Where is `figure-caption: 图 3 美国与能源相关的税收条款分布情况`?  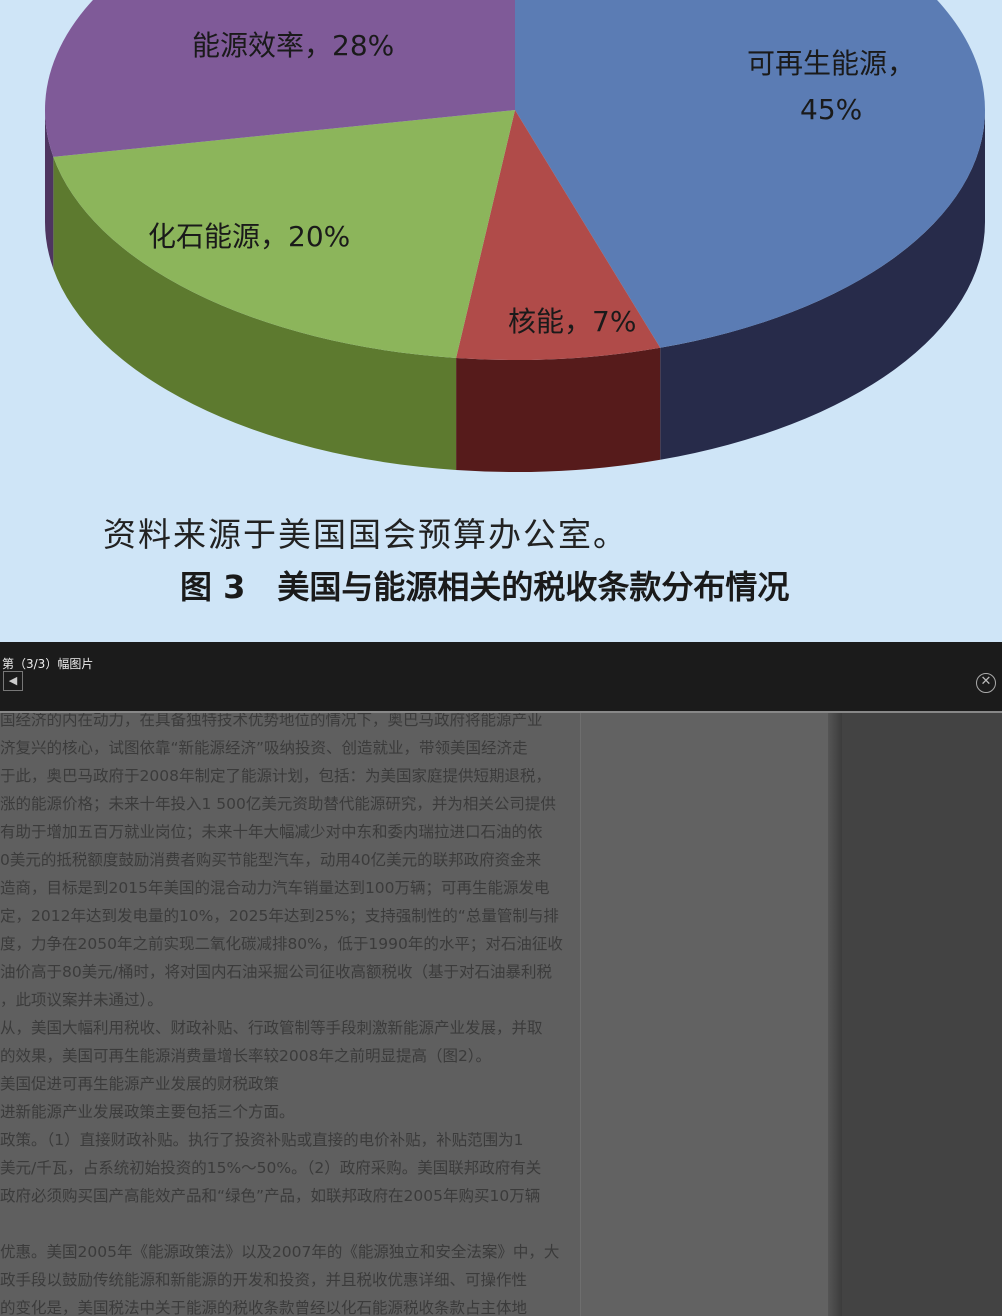
figure-caption: 图 3 美国与能源相关的税收条款分布情况 is located at coordinates (485, 587).